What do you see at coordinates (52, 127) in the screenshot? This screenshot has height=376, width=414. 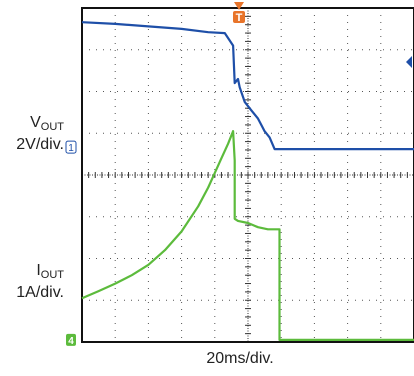 I see `vout-label-sub: OUT` at bounding box center [52, 127].